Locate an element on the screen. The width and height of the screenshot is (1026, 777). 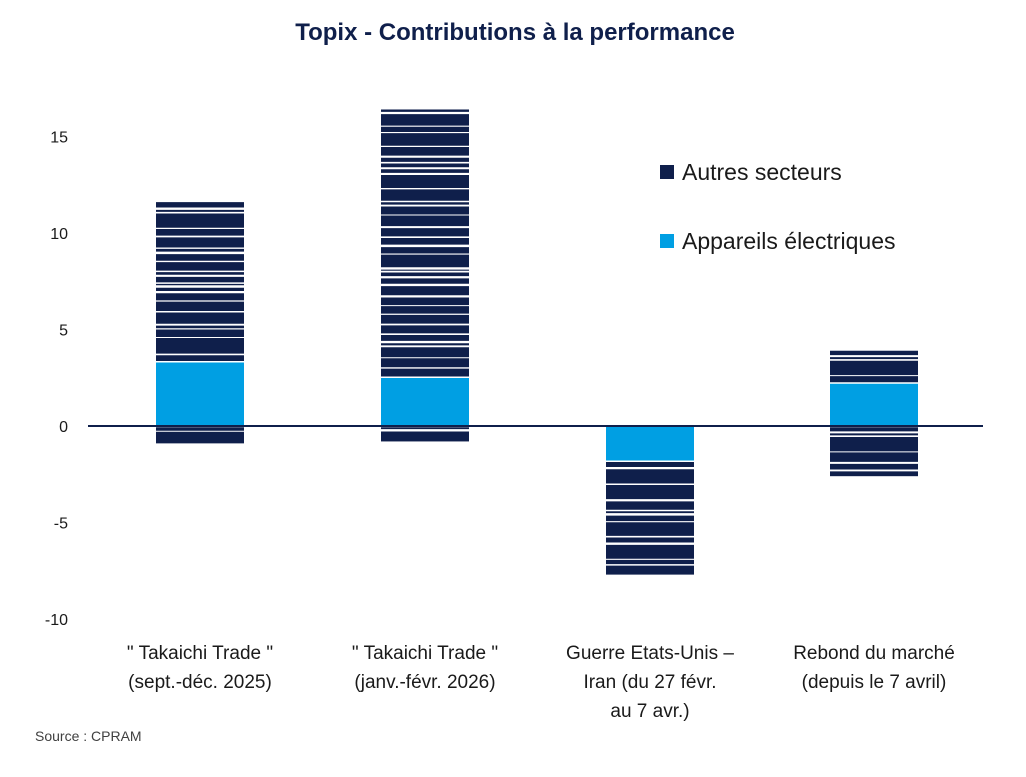
category-label-line: Iran (du 27 févr. is located at coordinates (649, 682).